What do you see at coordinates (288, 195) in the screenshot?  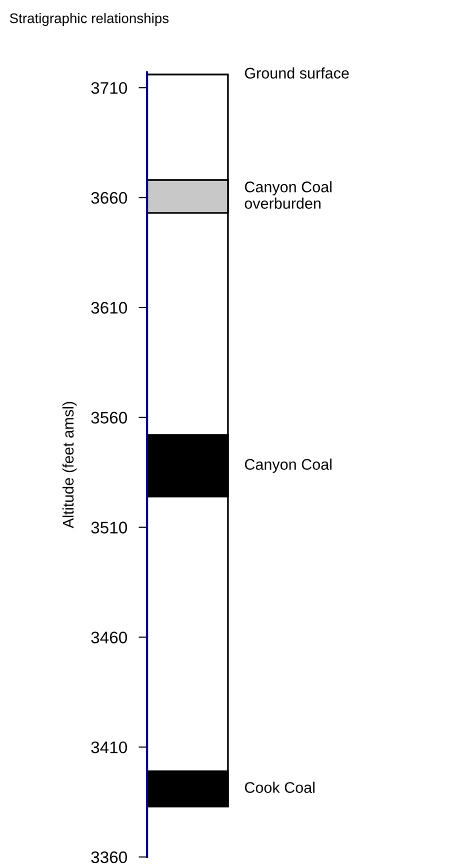 I see `annotation: Canyon Coal overburden` at bounding box center [288, 195].